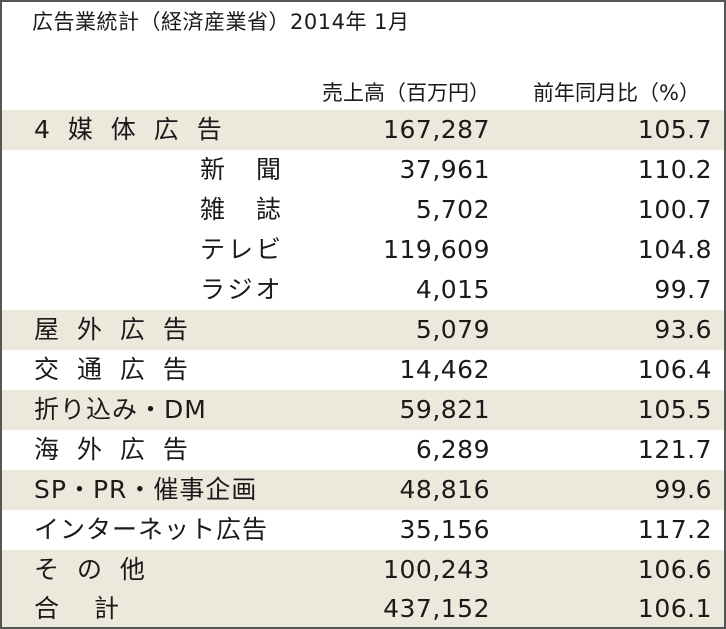 The width and height of the screenshot is (726, 629). What do you see at coordinates (436, 569) in the screenshot?
I see `row-sales: 100,243` at bounding box center [436, 569].